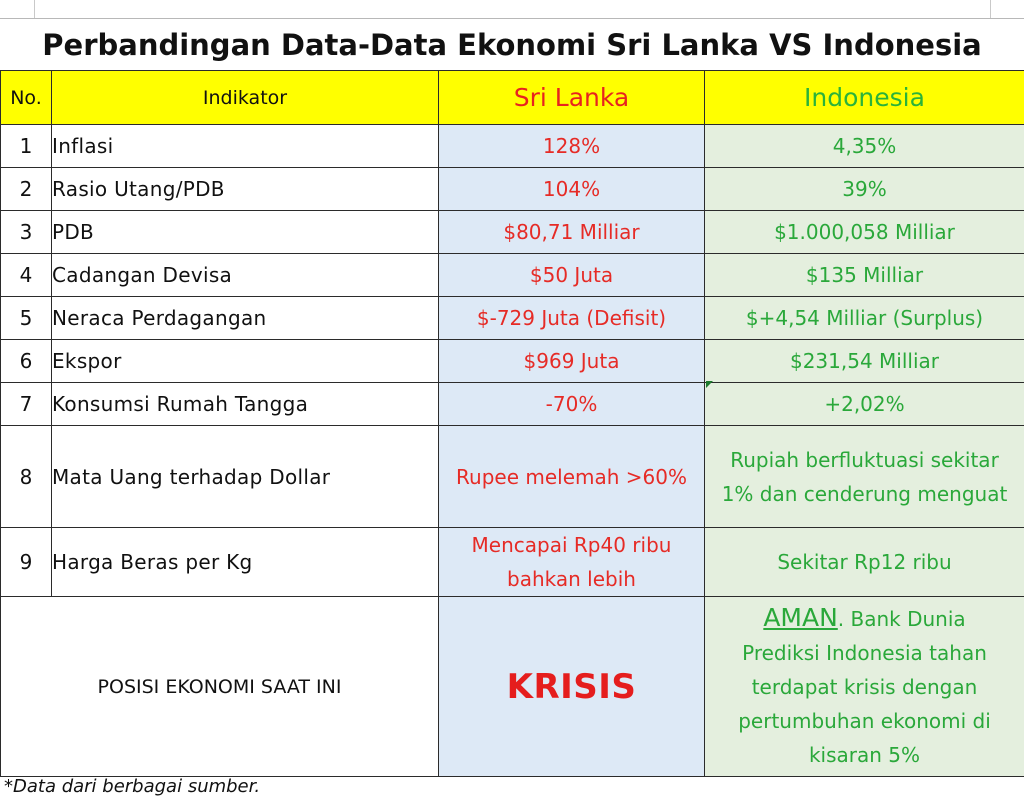  Describe the element at coordinates (864, 493) in the screenshot. I see `indonesia-value-line: 1% dan cenderung menguat` at that location.